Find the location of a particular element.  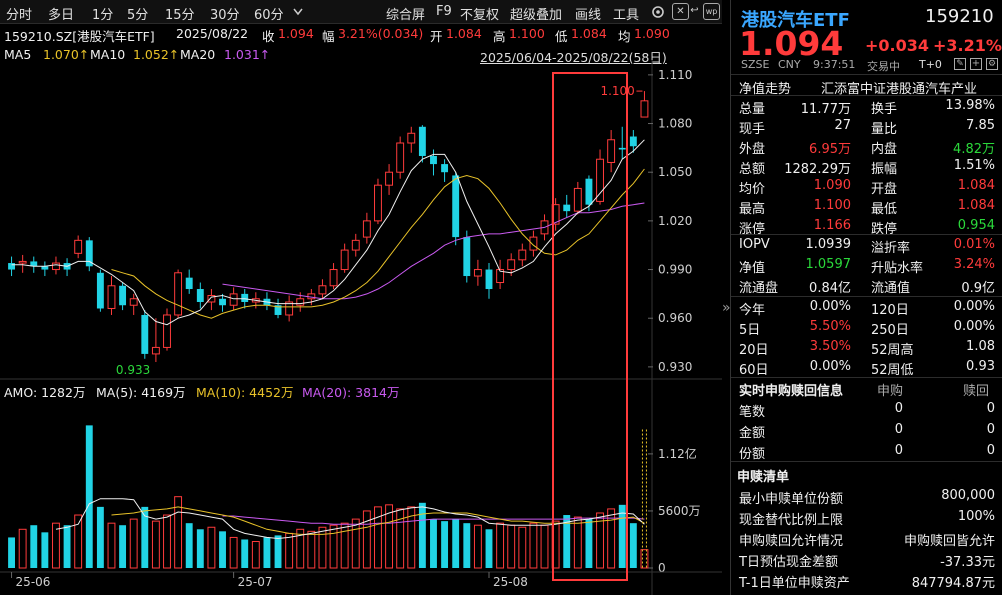

close-icon: ✕ is located at coordinates (680, 11).